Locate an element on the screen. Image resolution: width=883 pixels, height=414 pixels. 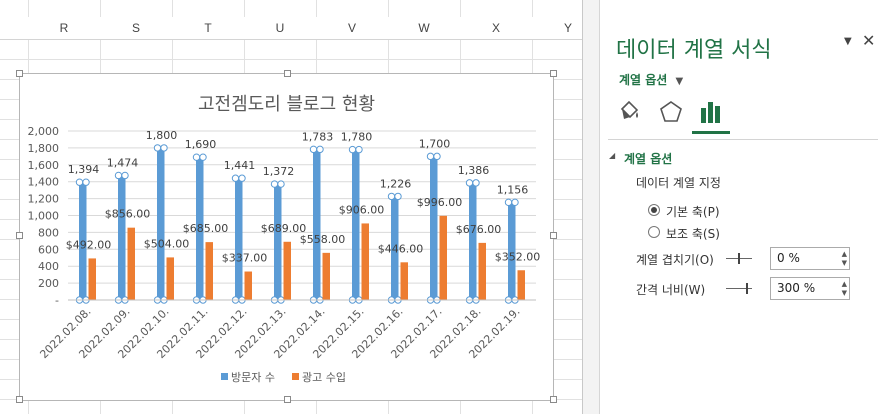
y-tick-label: 1,600 is located at coordinates (44, 165).